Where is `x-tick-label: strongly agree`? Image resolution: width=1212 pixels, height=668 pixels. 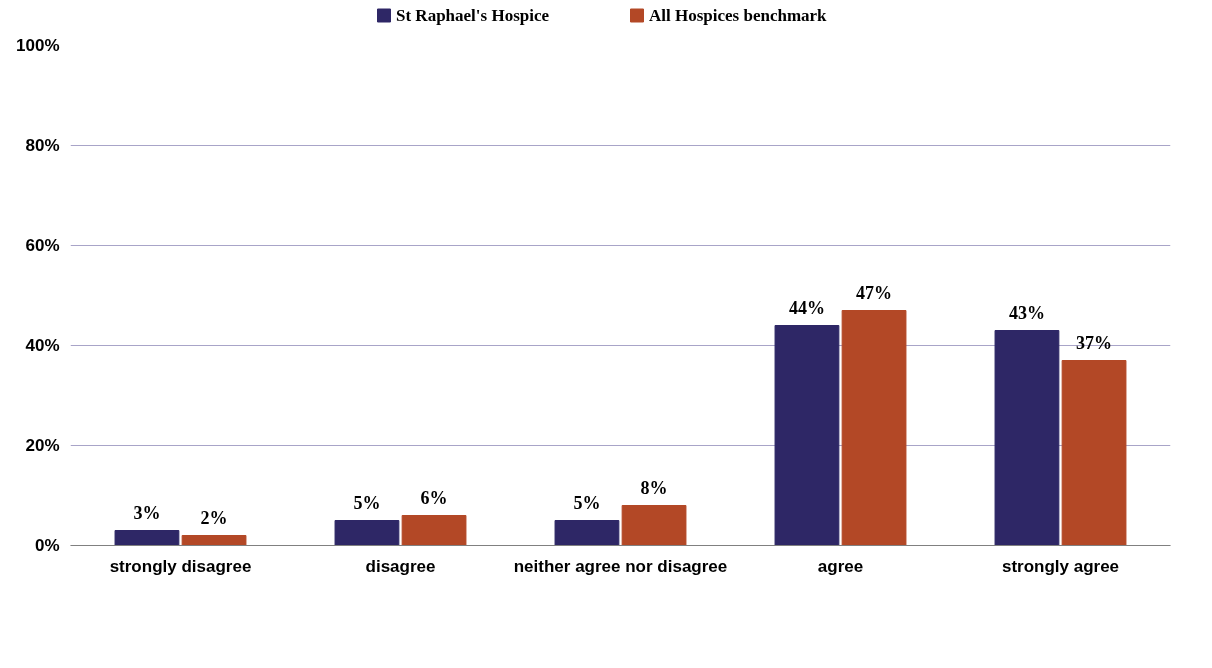
x-tick-label: strongly agree is located at coordinates (1060, 566).